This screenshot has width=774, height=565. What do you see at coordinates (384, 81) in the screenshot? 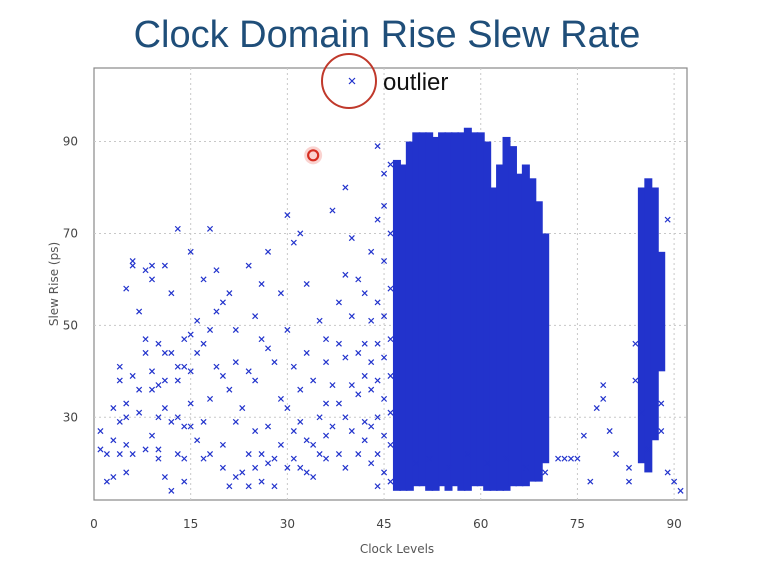
I see `legend: outlier` at bounding box center [384, 81].